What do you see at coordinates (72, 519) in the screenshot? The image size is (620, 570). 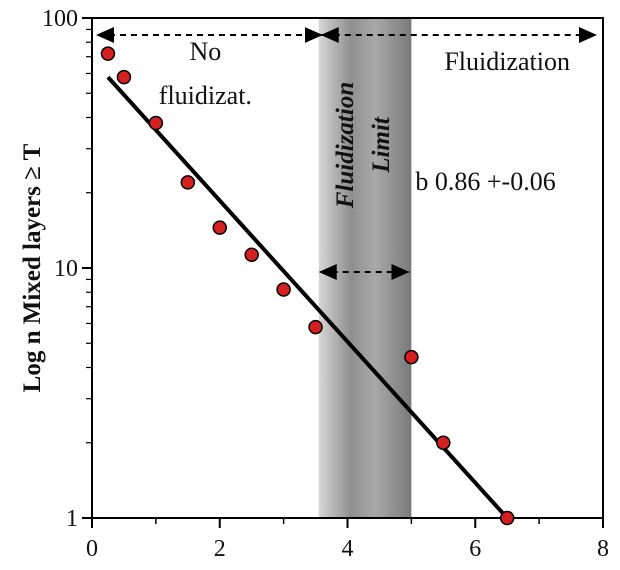 I see `y-tick-label: 1` at bounding box center [72, 519].